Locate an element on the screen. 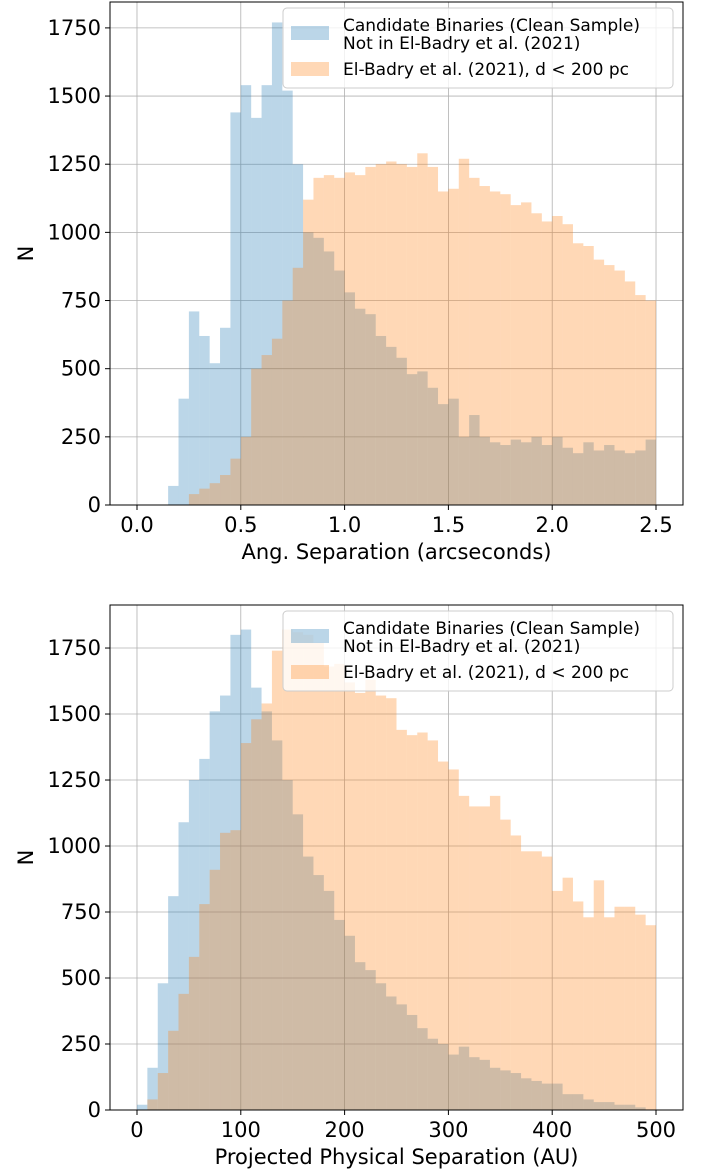  x-axis-label: Ang. Separation (arcseconds) is located at coordinates (396, 552).